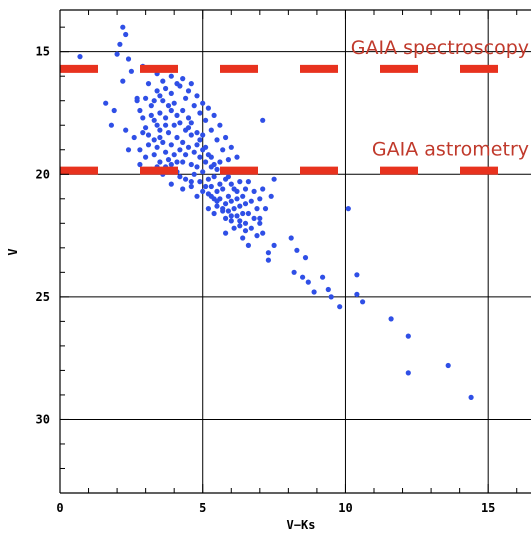 The height and width of the screenshot is (535, 531). What do you see at coordinates (450, 150) in the screenshot?
I see `astrometry-label: GAIA astrometry` at bounding box center [450, 150].